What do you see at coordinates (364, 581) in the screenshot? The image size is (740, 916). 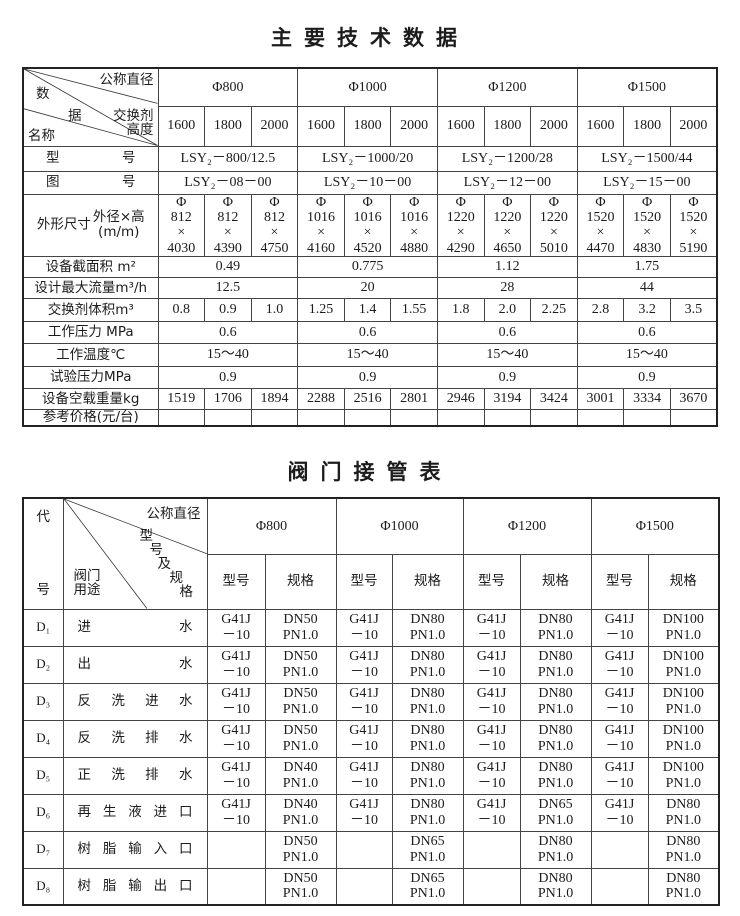 I see `subheader: 型号` at bounding box center [364, 581].